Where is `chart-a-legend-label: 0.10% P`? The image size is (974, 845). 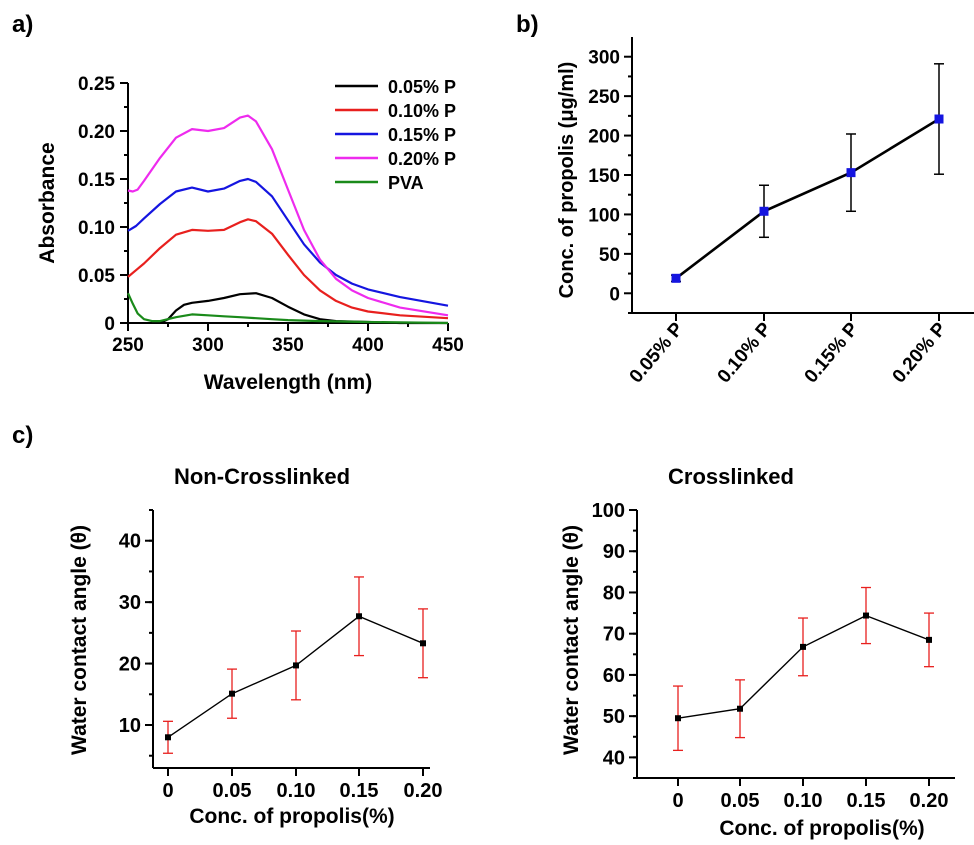
chart-a-legend-label: 0.10% P is located at coordinates (422, 111).